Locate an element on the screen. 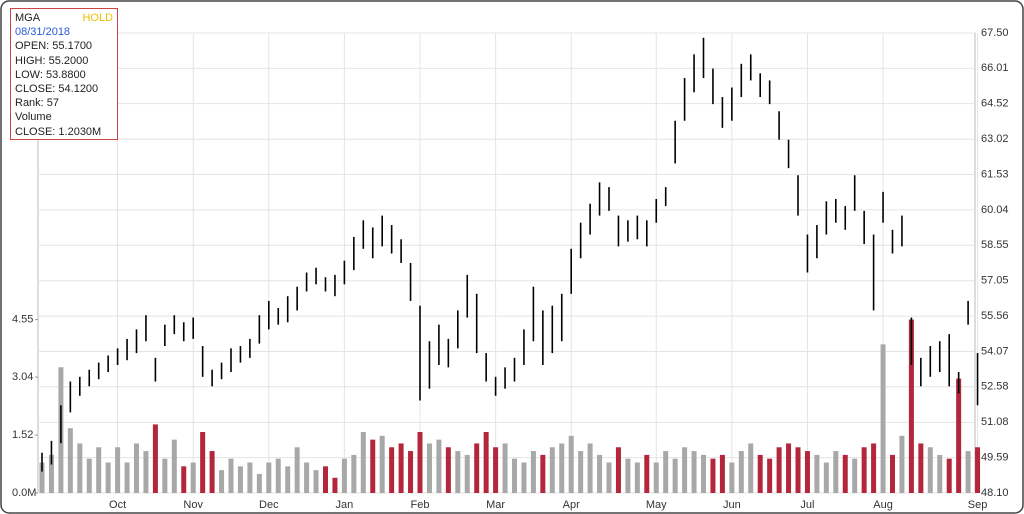  x-tick-label: May is located at coordinates (656, 505).